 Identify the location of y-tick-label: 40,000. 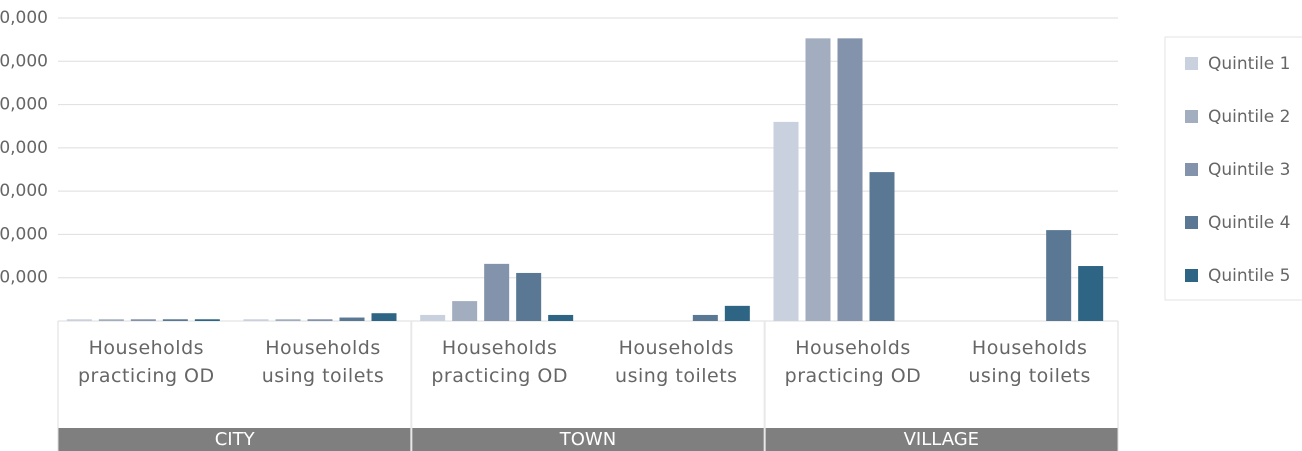
(24, 148).